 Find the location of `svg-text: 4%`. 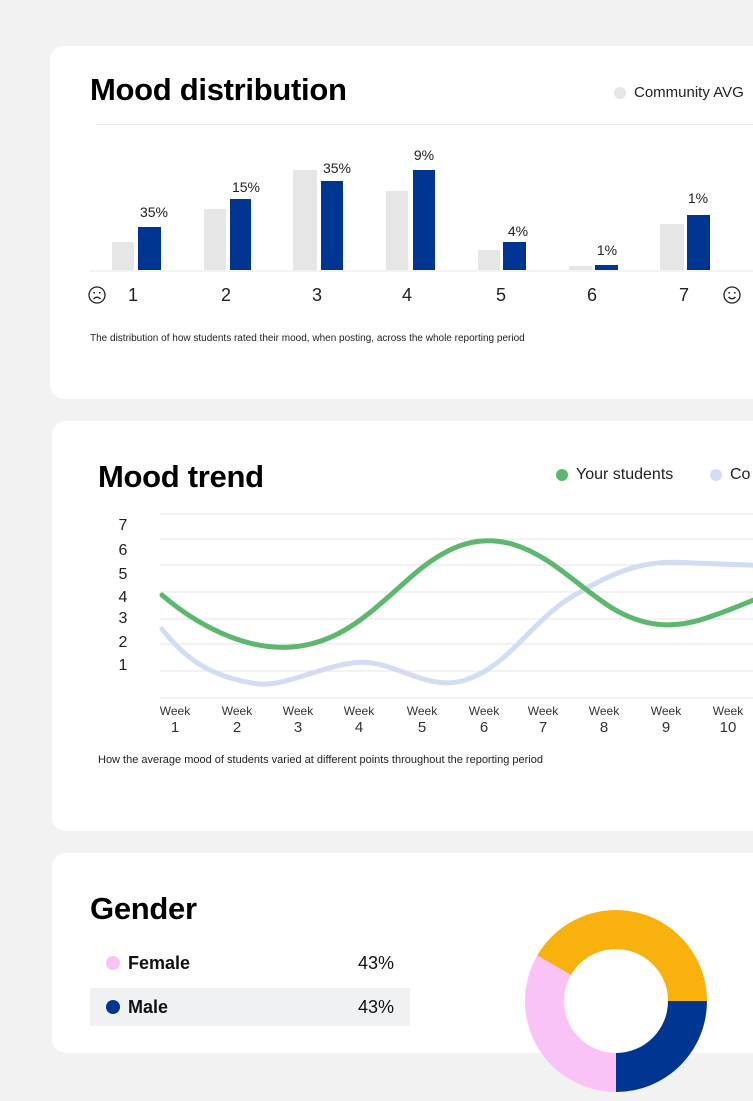

svg-text: 4% is located at coordinates (518, 231).